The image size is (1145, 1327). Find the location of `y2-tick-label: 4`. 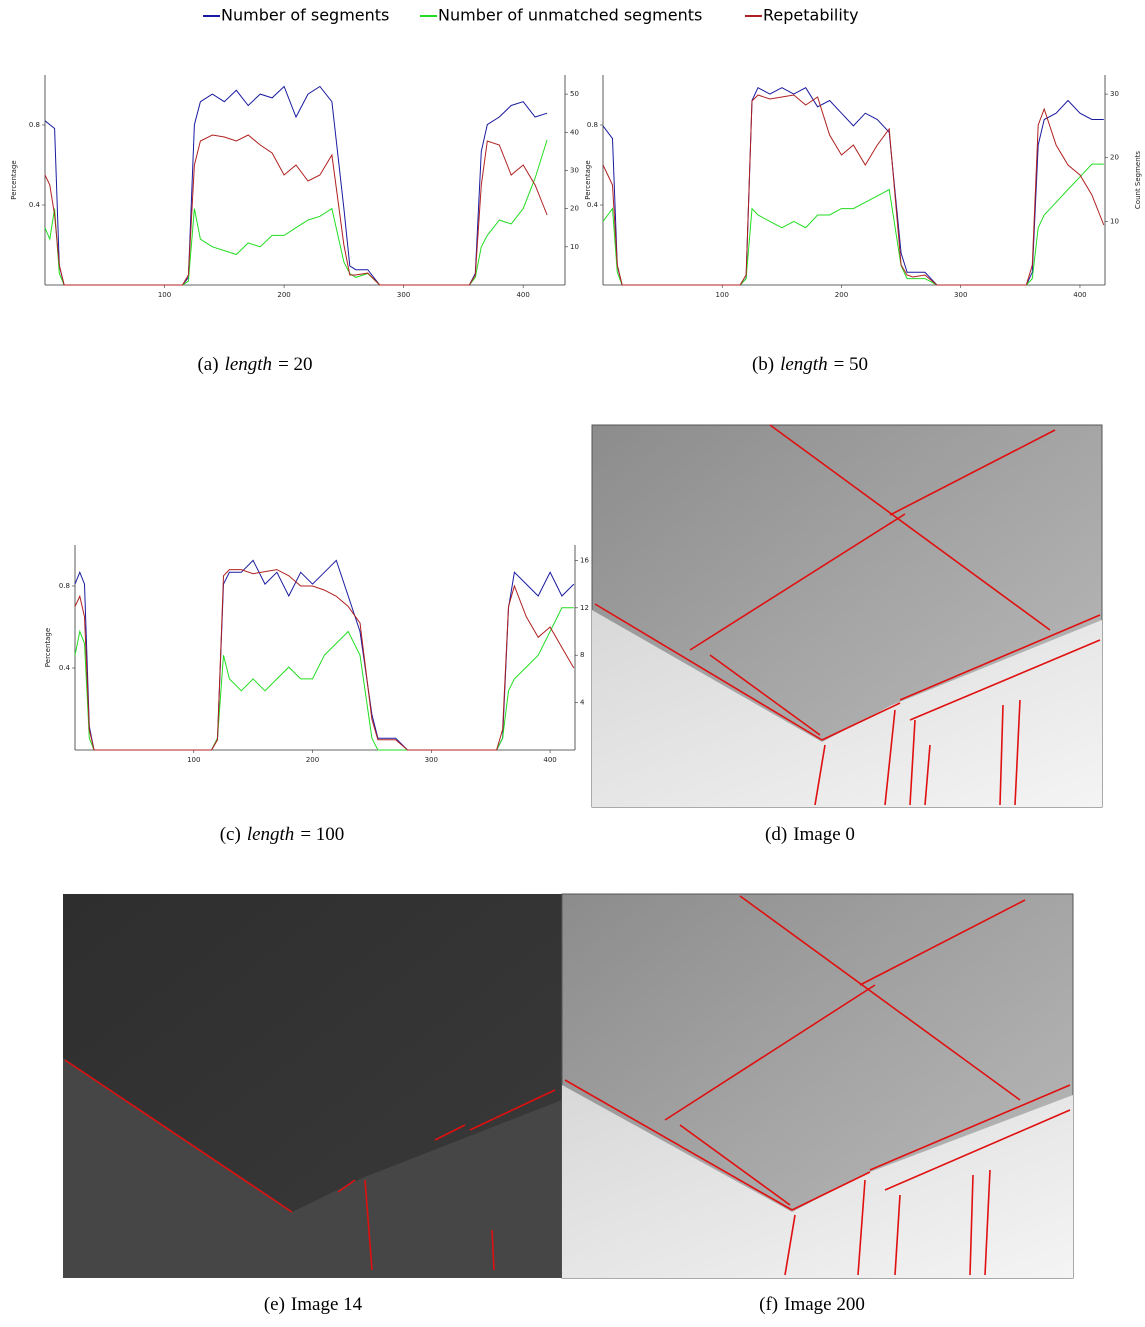

y2-tick-label: 4 is located at coordinates (582, 703).